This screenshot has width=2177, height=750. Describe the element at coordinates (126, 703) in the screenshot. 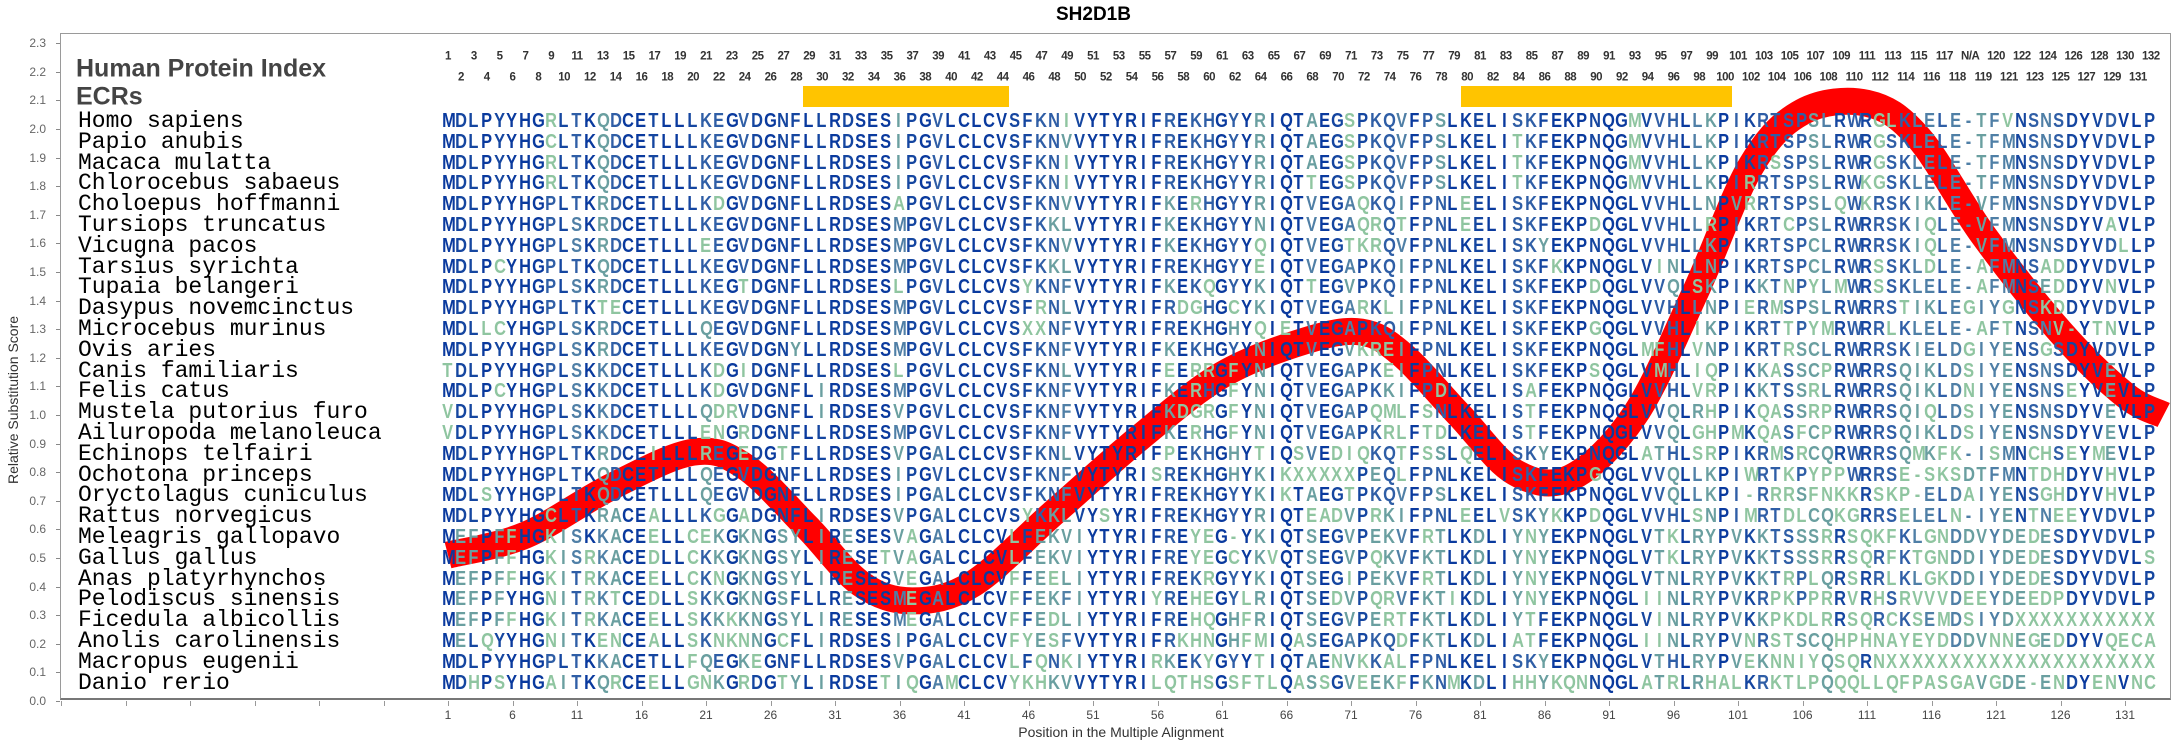

I see `x-tick-mark` at that location.